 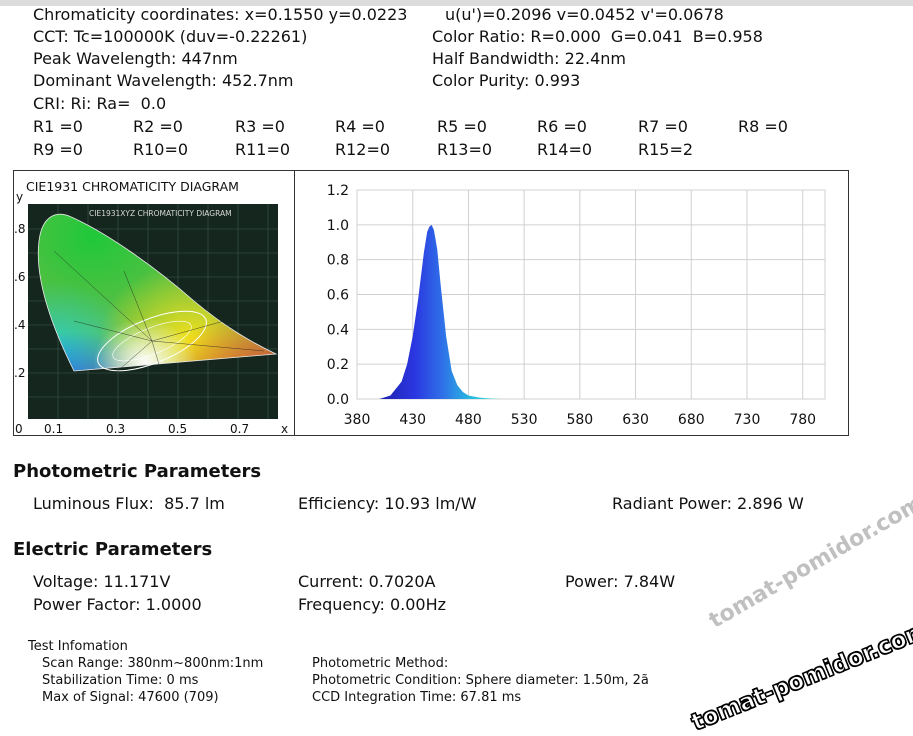 I want to click on ri-value: R8 =0, so click(x=763, y=126).